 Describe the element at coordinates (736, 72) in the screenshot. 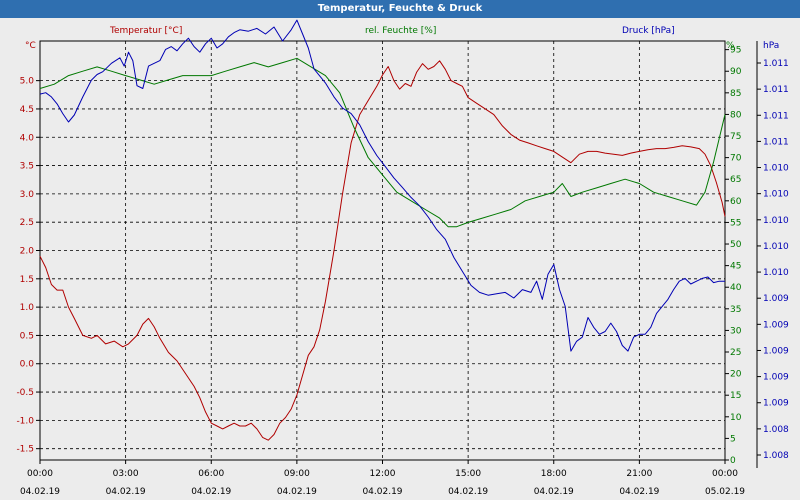

I see `mid-tick-label: 90` at that location.